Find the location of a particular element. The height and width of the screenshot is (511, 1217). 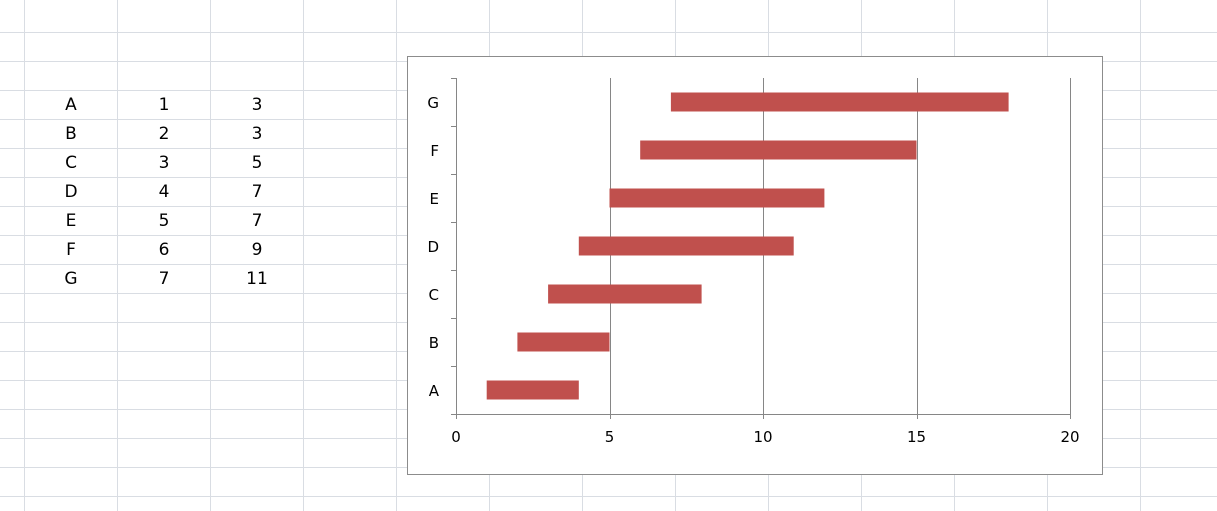

bar-F is located at coordinates (778, 150).